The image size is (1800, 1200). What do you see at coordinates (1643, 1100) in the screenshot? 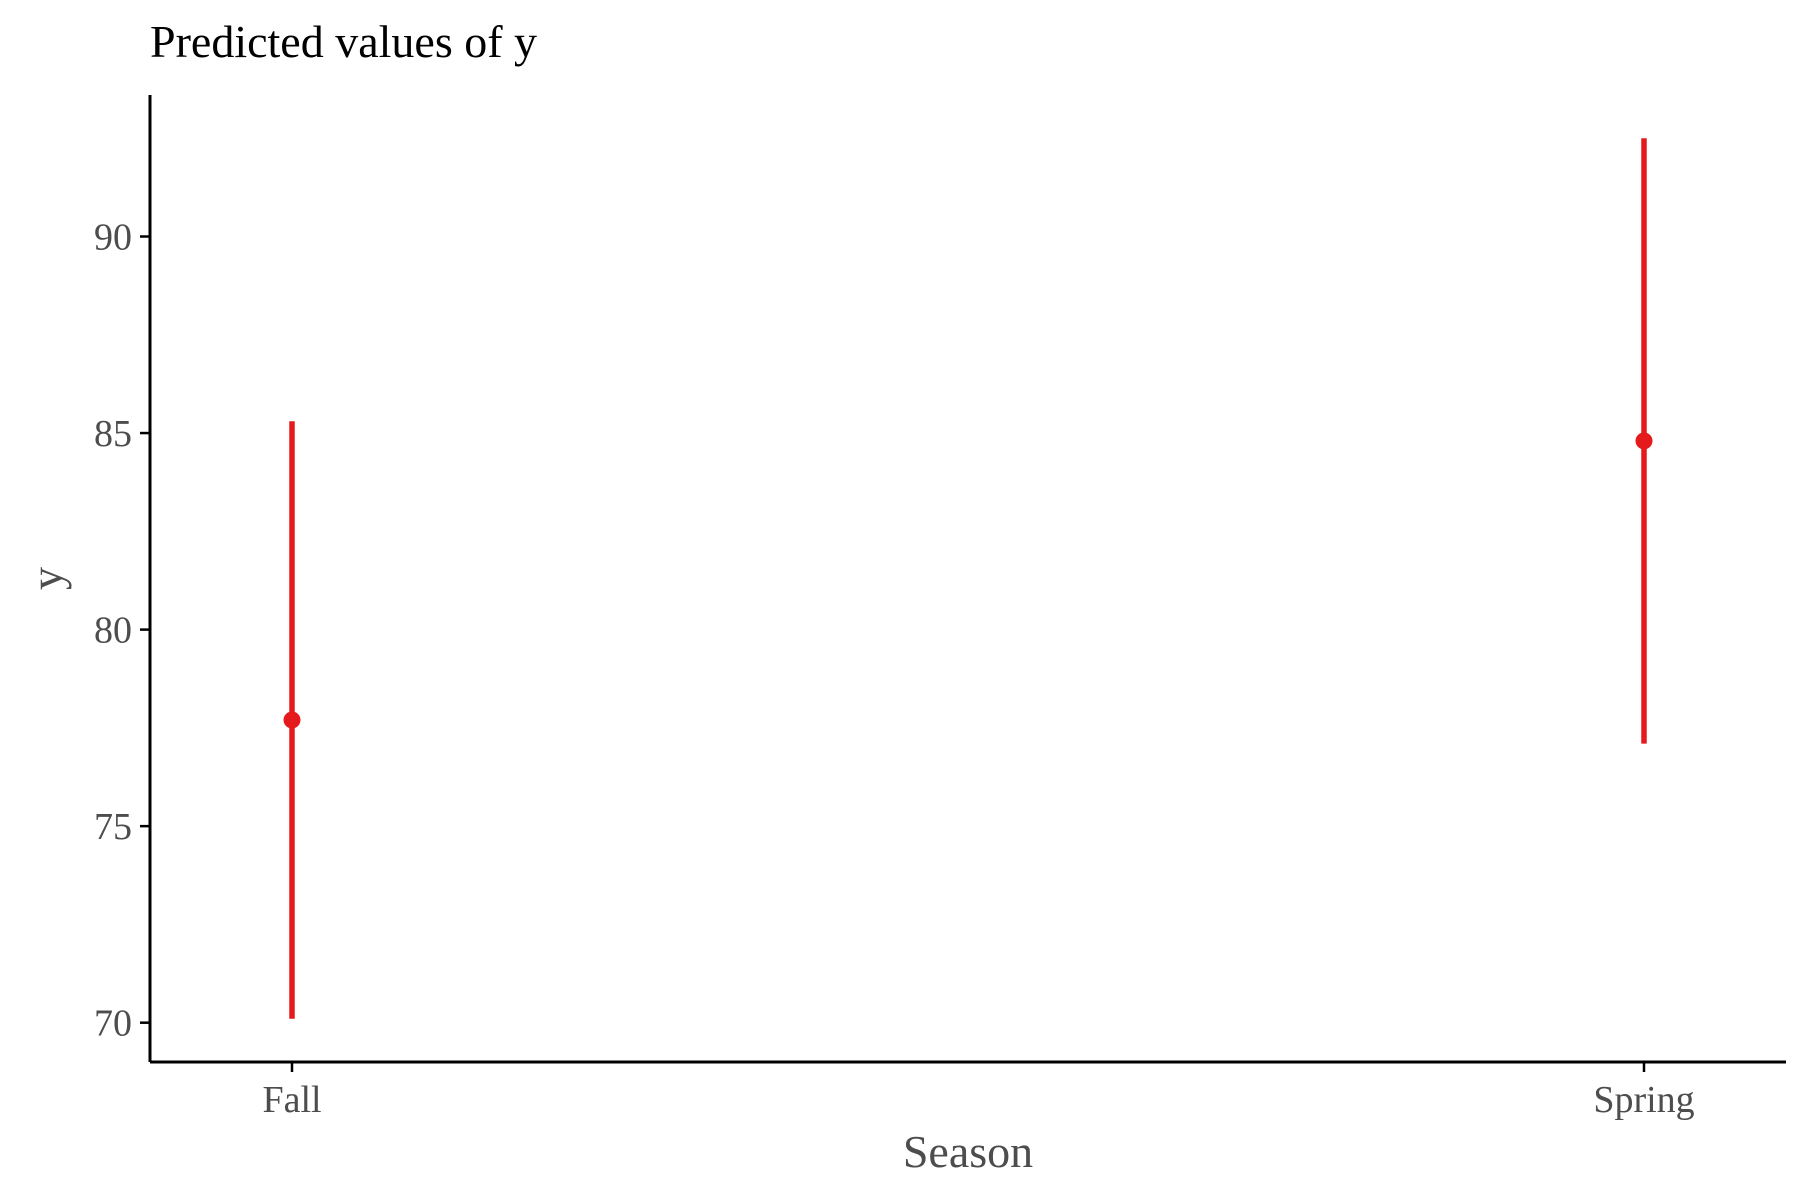
I see `x-tick-label: Spring` at bounding box center [1643, 1100].